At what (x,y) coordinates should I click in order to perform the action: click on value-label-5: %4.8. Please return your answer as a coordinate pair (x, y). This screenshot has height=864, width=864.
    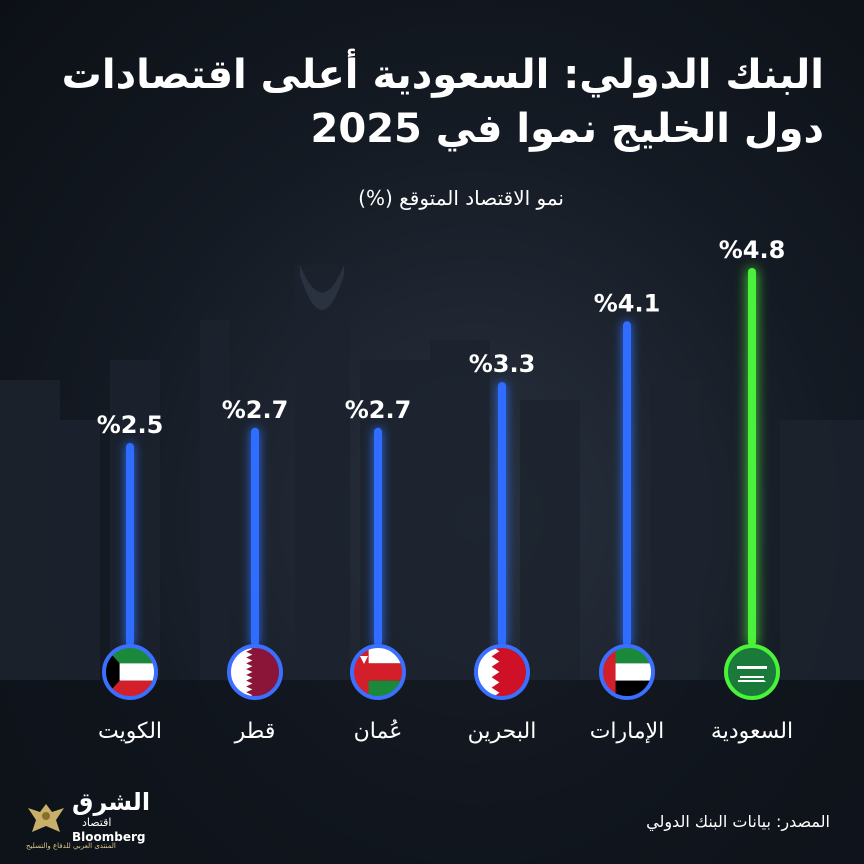
    Looking at the image, I should click on (752, 250).